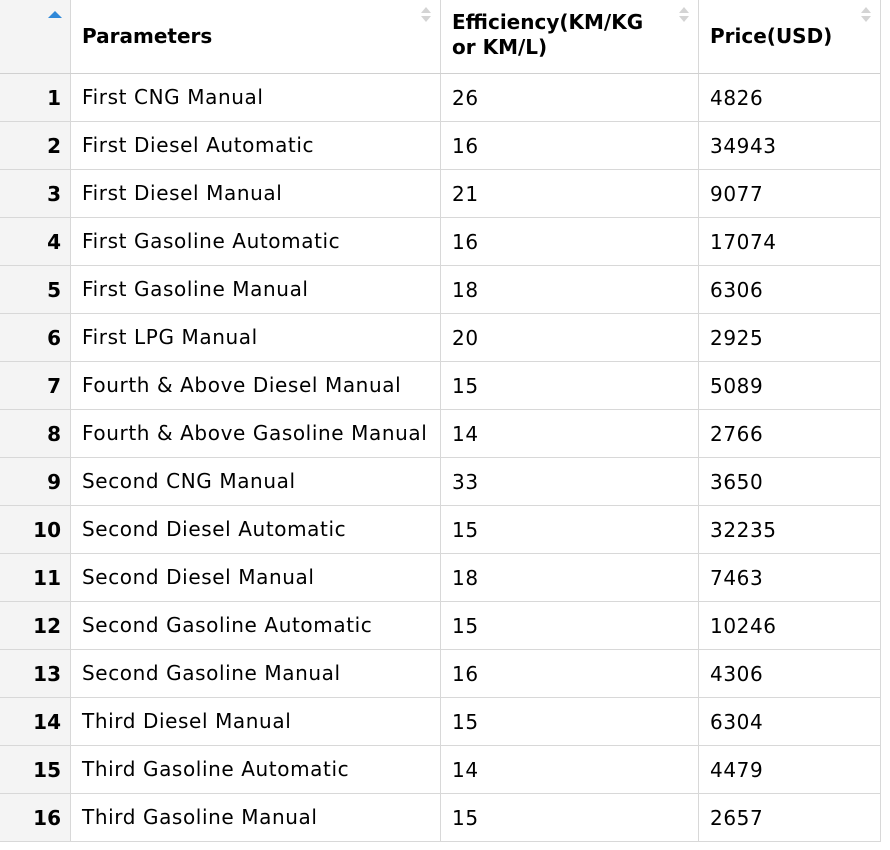  What do you see at coordinates (35, 577) in the screenshot?
I see `row-index: 11` at bounding box center [35, 577].